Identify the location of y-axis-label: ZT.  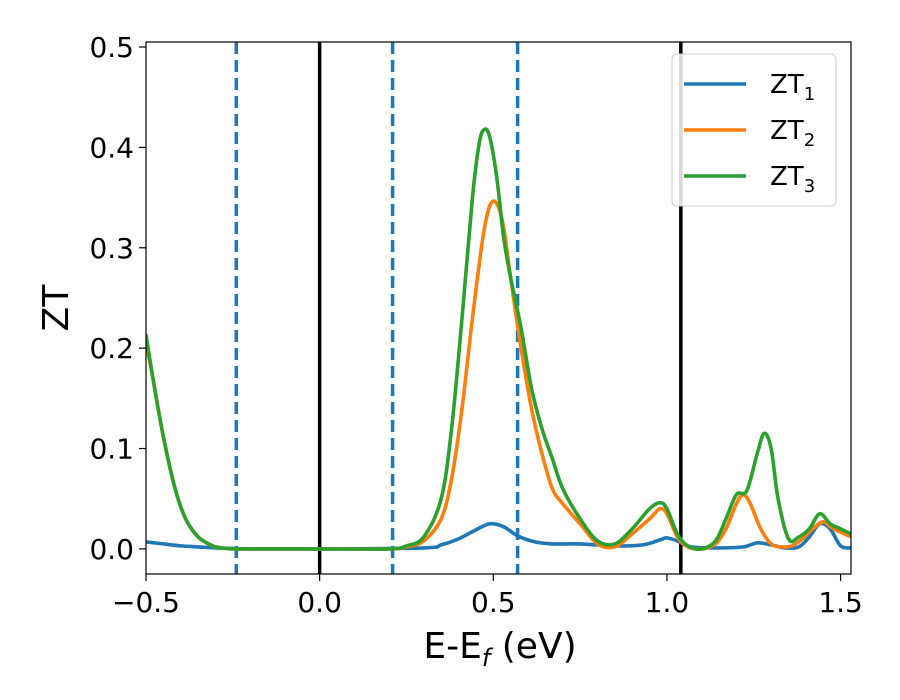
(56, 308).